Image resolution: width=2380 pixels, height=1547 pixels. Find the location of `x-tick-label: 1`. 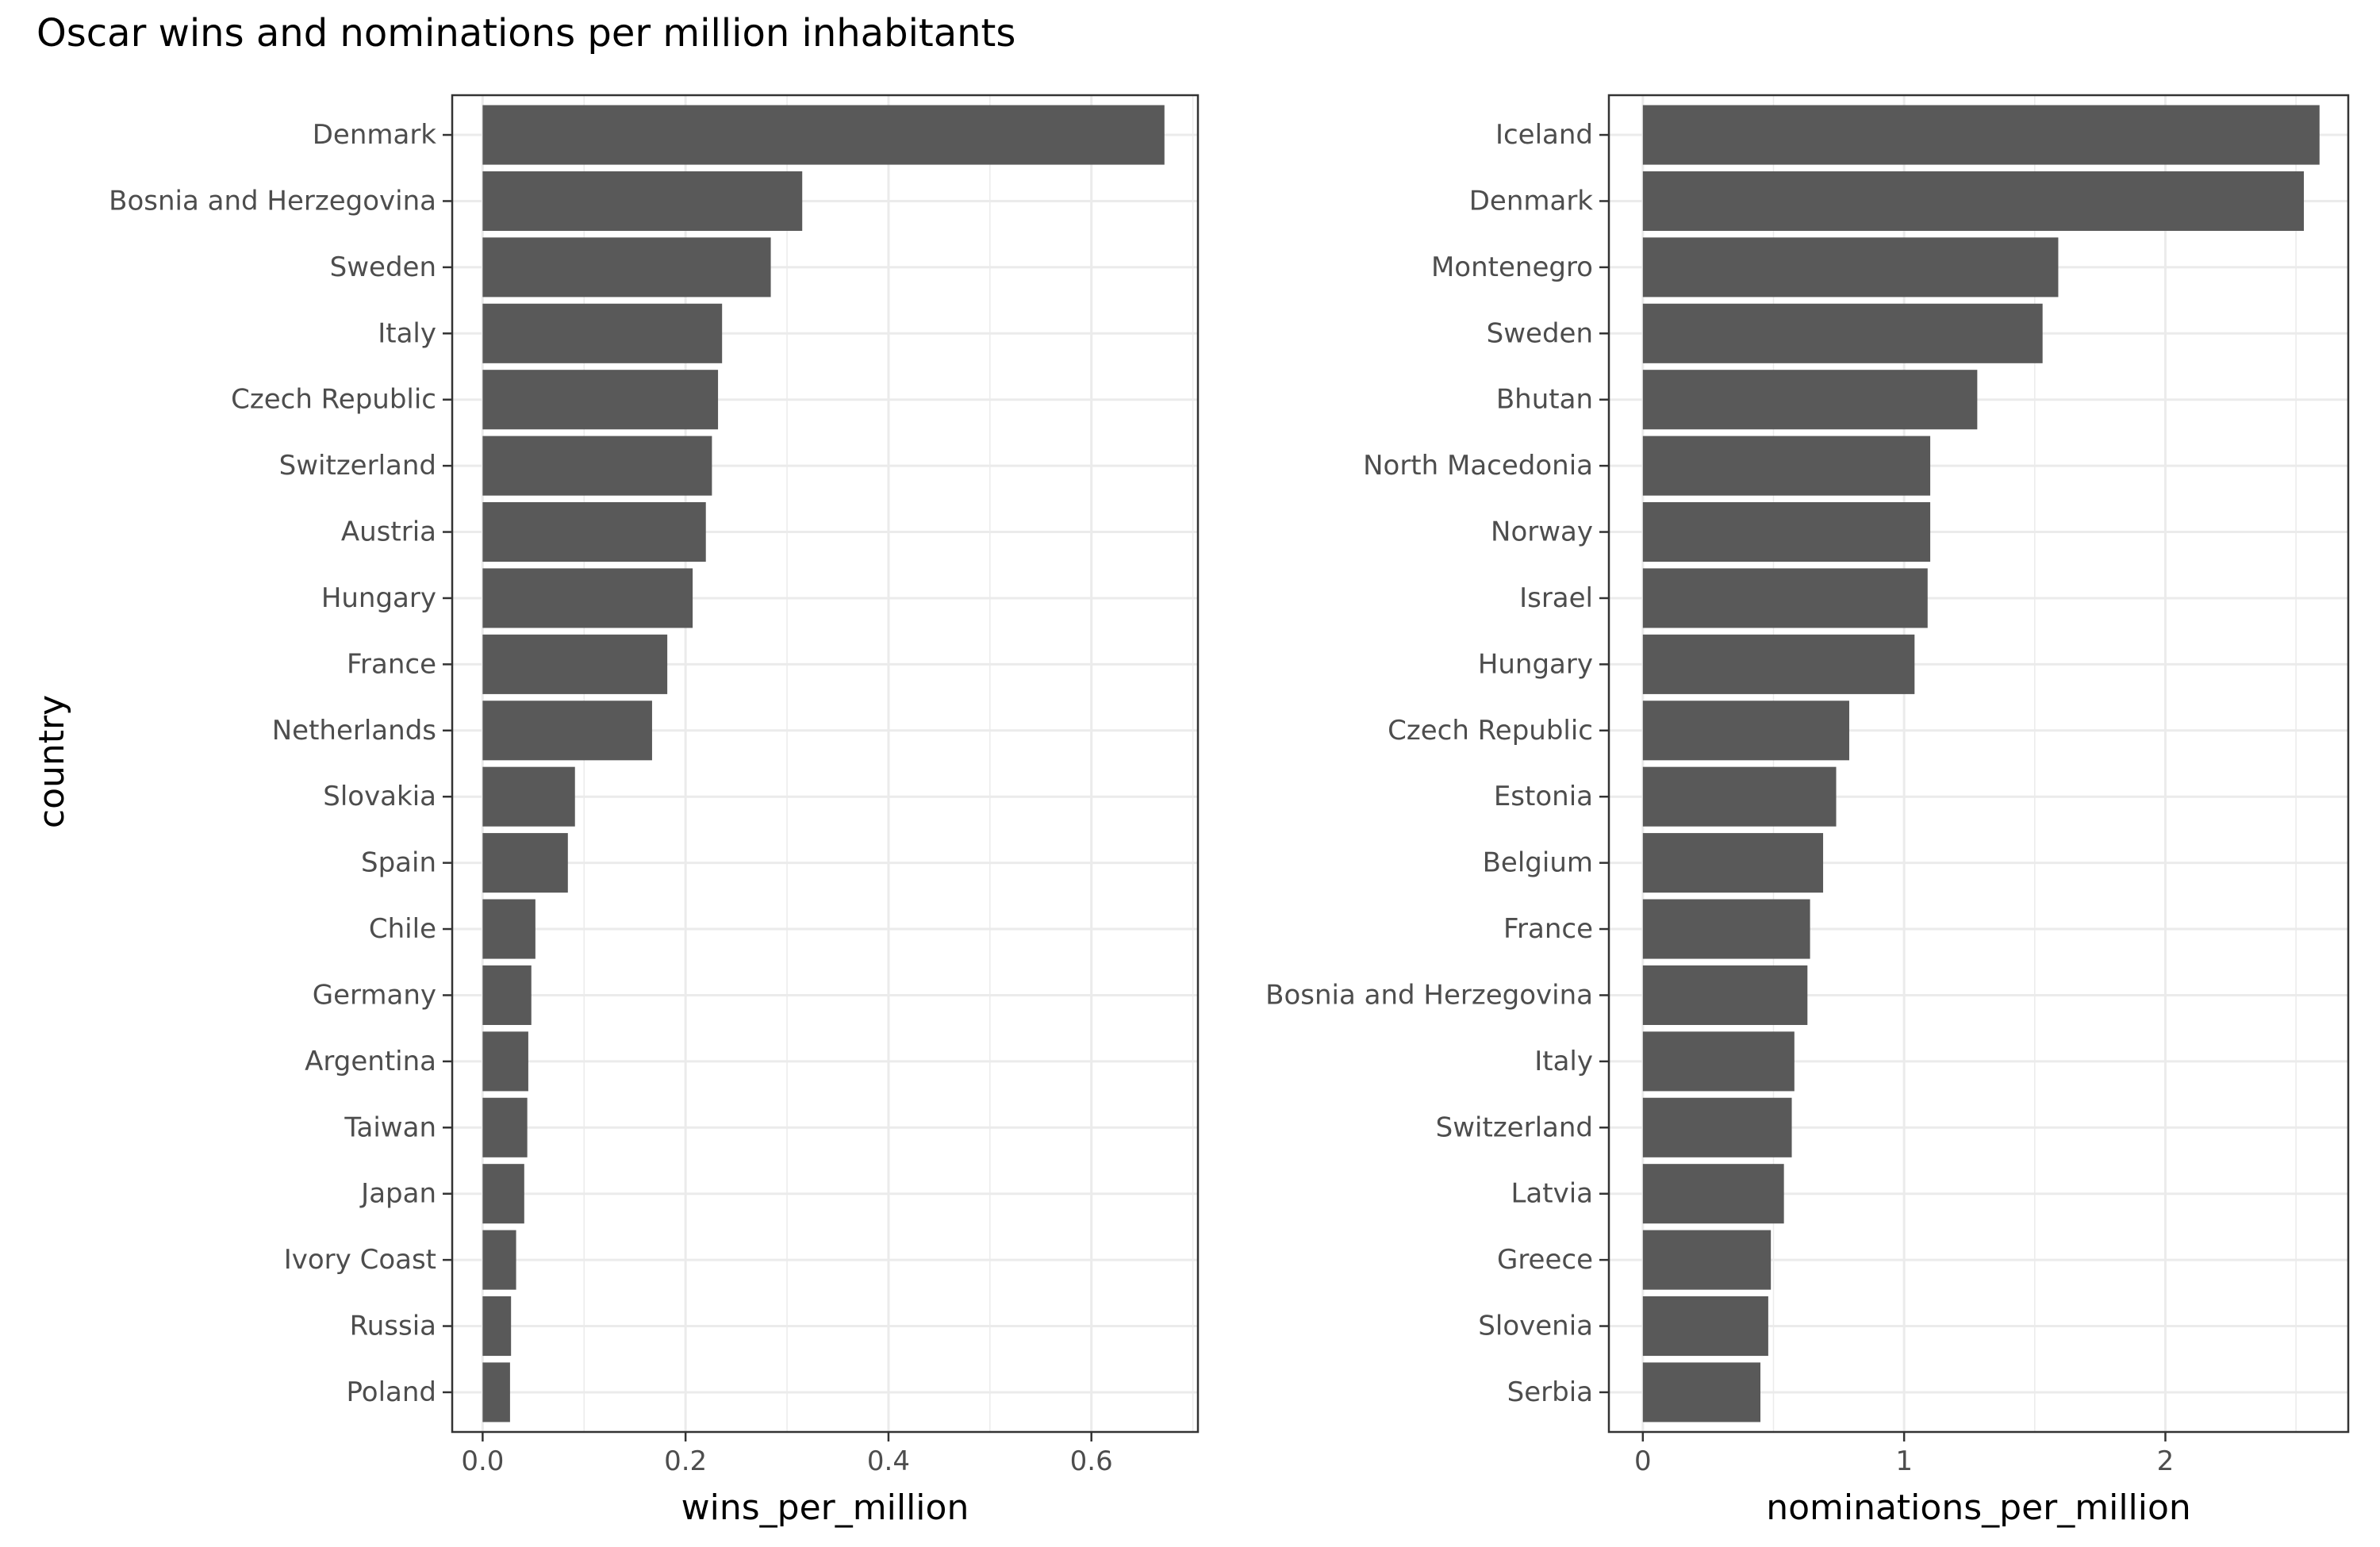

x-tick-label: 1 is located at coordinates (1904, 1461).